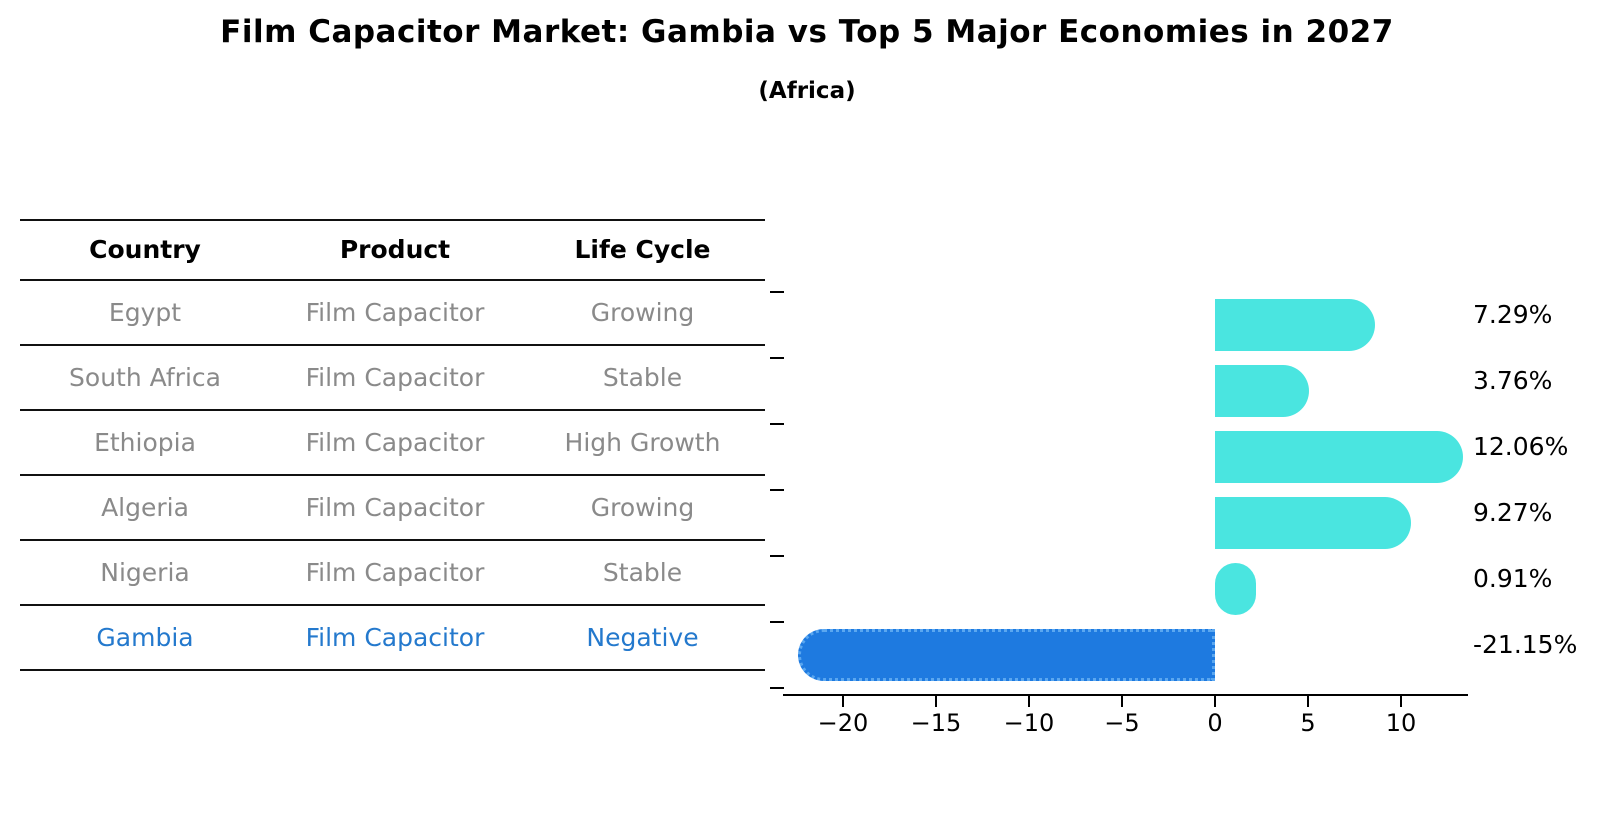  I want to click on table-header-row: Country Product Life Cycle, so click(392, 250).